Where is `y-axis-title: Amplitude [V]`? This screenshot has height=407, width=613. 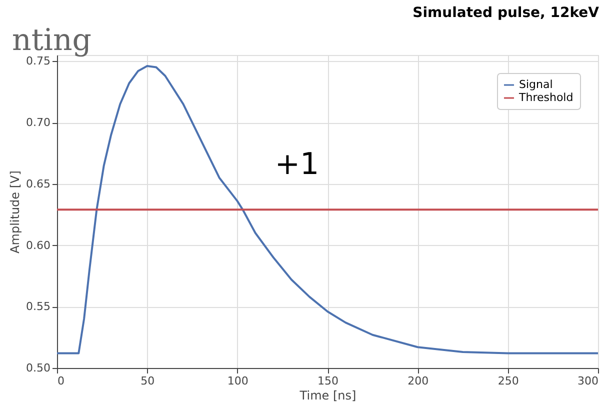
y-axis-title: Amplitude [V] is located at coordinates (15, 212).